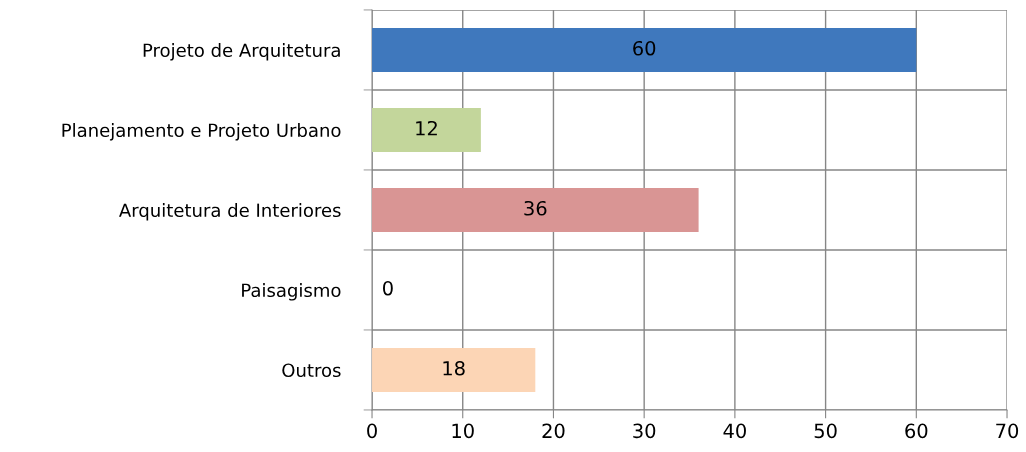 The image size is (1026, 452). I want to click on data-label: 60, so click(644, 48).